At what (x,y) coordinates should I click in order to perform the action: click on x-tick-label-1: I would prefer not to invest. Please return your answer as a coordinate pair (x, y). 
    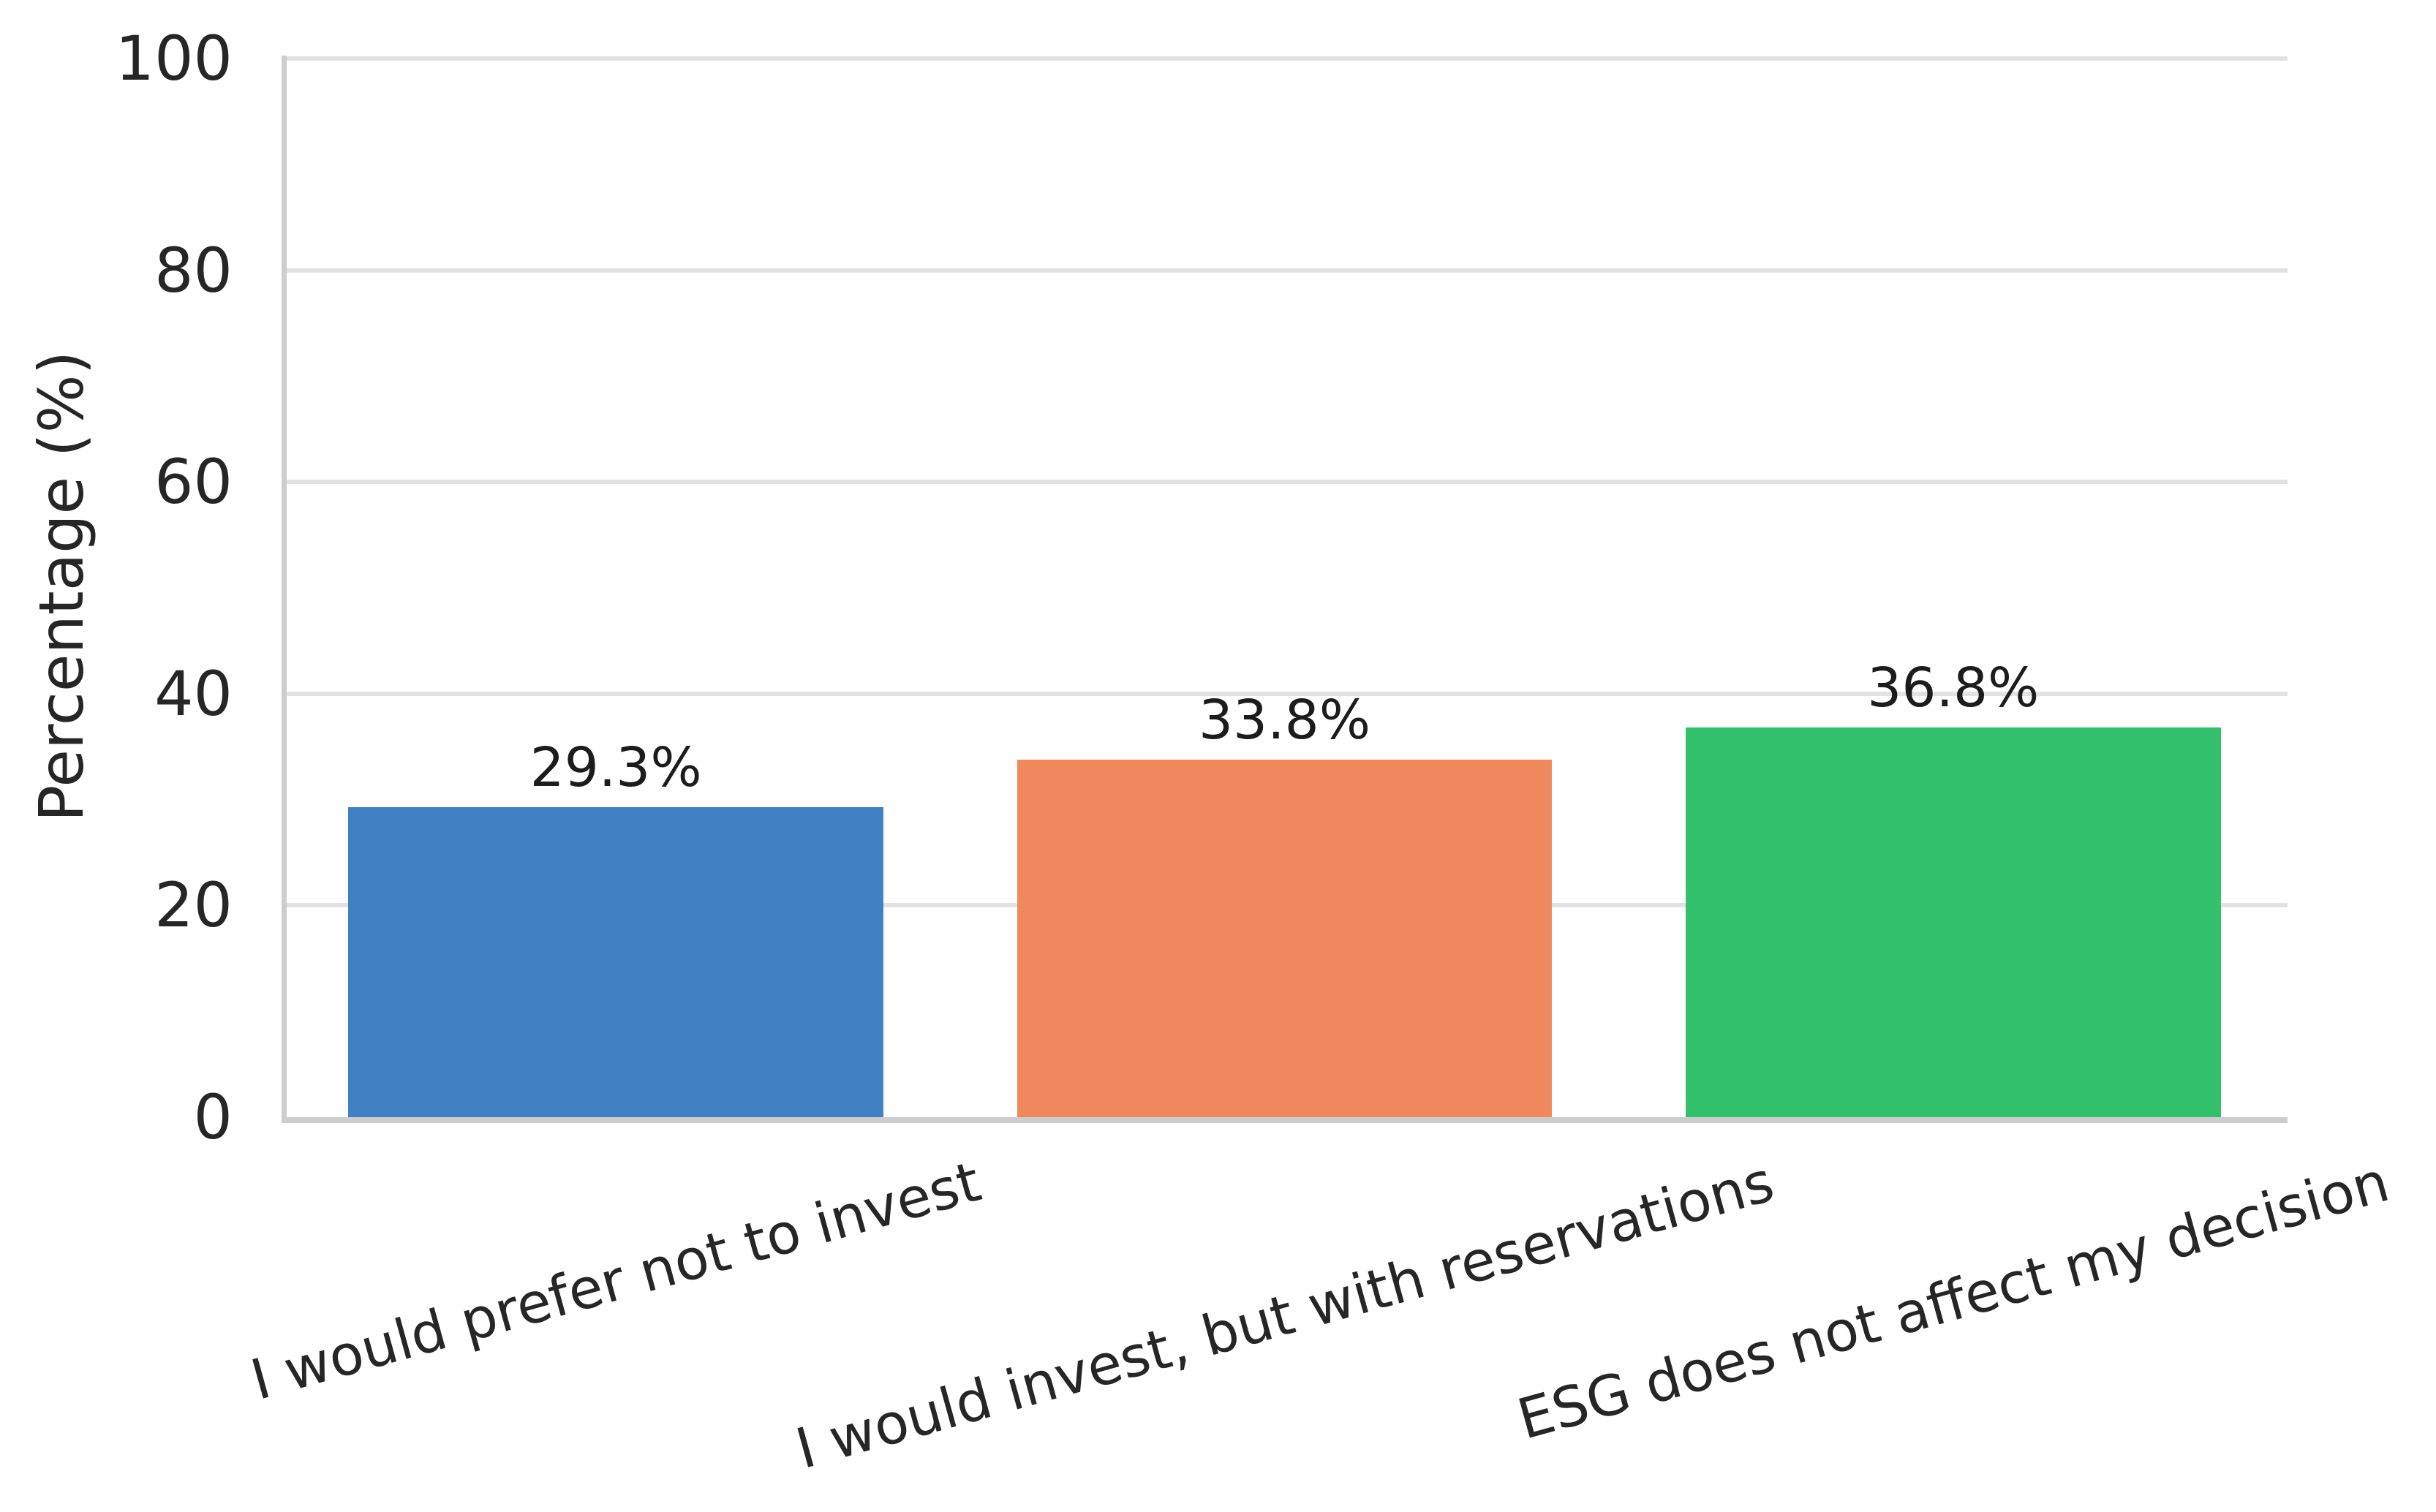
    Looking at the image, I should click on (616, 1281).